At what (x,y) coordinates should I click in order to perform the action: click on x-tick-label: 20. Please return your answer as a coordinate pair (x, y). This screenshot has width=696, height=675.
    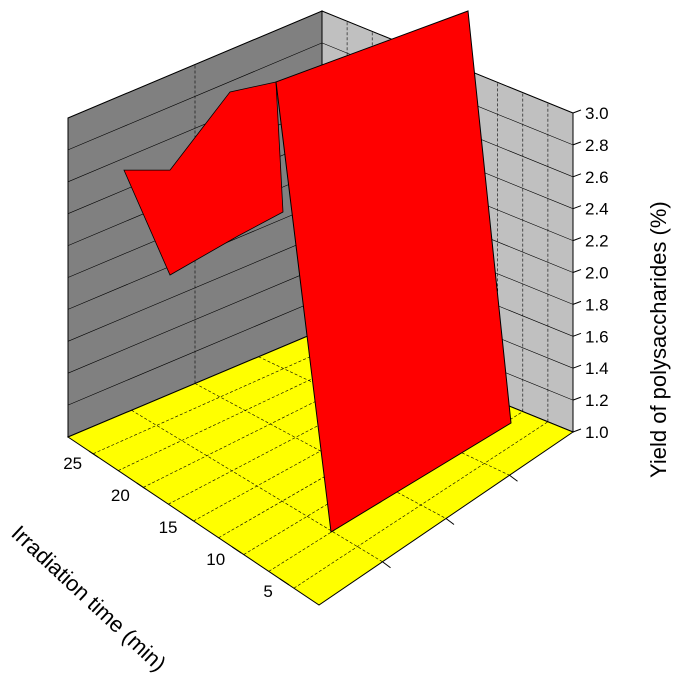
    Looking at the image, I should click on (120, 495).